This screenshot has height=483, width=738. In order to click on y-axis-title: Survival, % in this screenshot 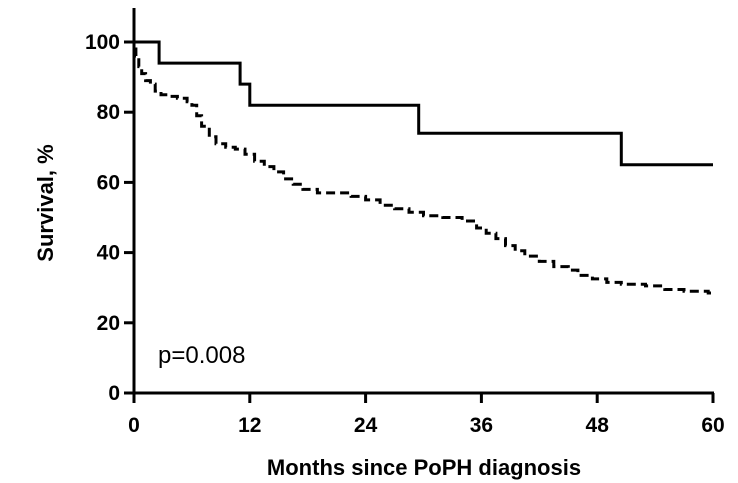, I will do `click(45, 202)`.